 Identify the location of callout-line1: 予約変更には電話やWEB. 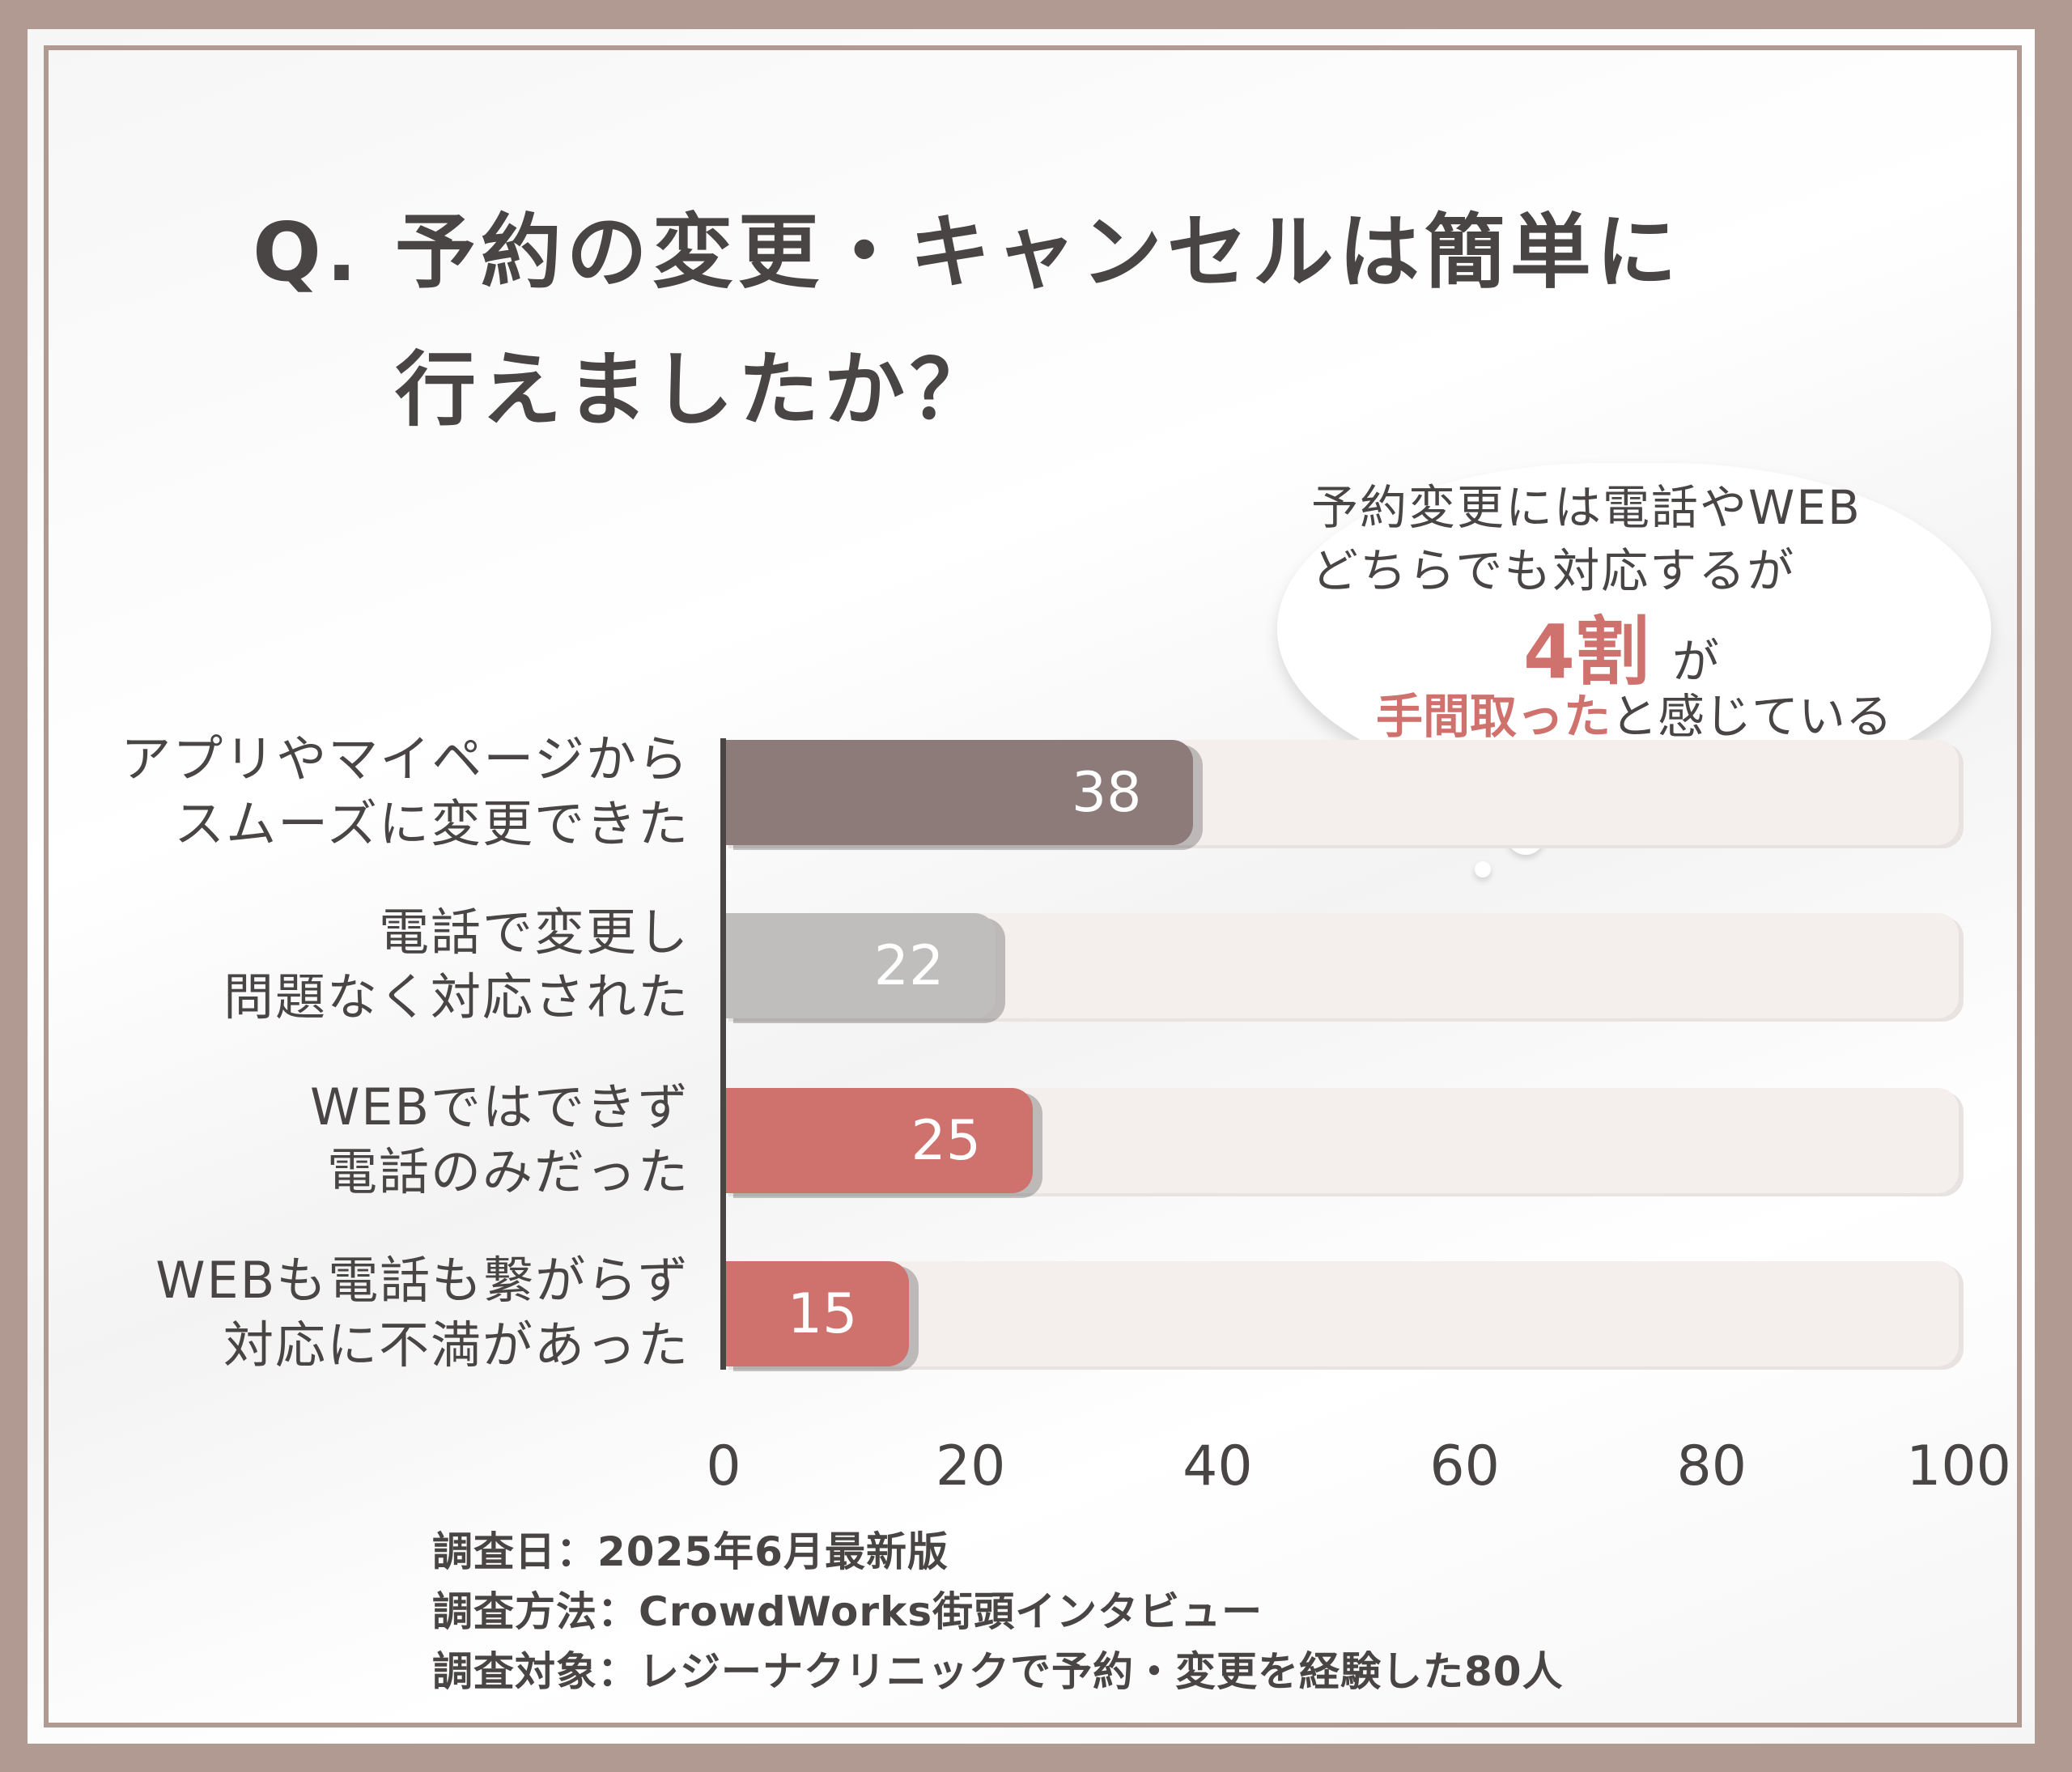
(1586, 508).